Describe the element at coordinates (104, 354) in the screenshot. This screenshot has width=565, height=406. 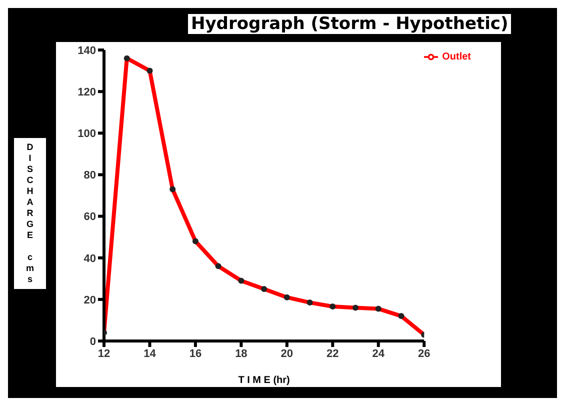
I see `x-tick-label: 12` at that location.